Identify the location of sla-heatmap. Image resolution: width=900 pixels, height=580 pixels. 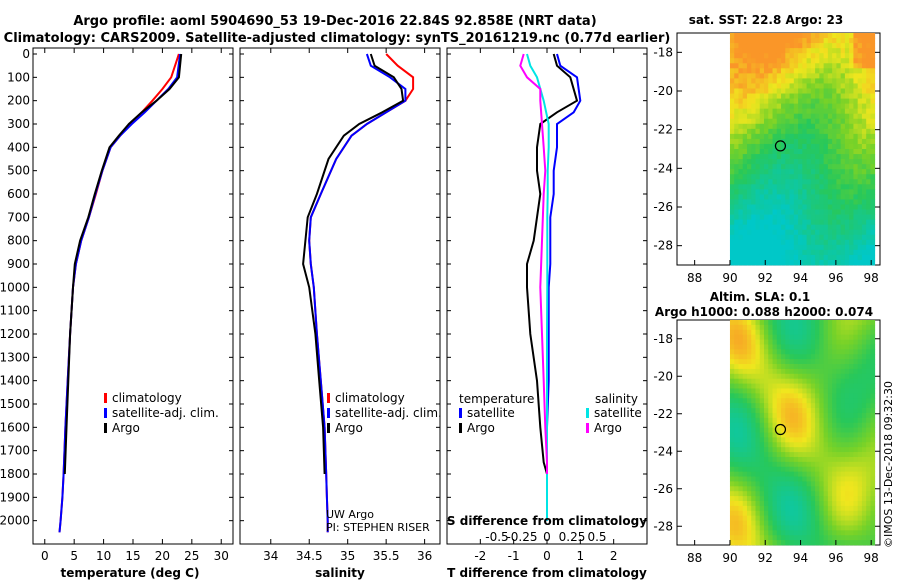
(802, 433).